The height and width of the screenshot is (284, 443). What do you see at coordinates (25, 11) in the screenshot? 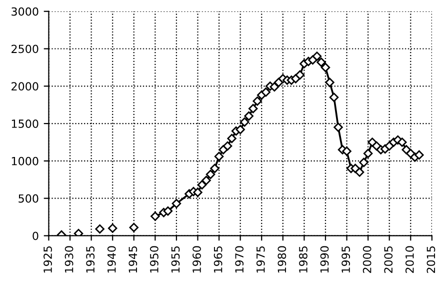
I see `y-tick-label: 3000` at bounding box center [25, 11].